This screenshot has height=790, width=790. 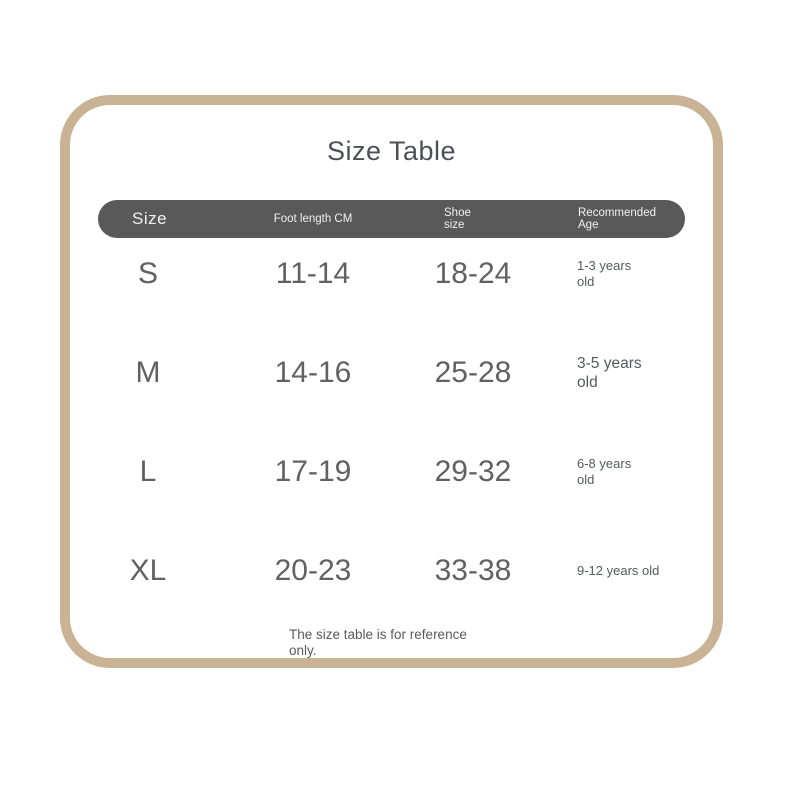 I want to click on foot-length-cell: 14-16, so click(x=313, y=372).